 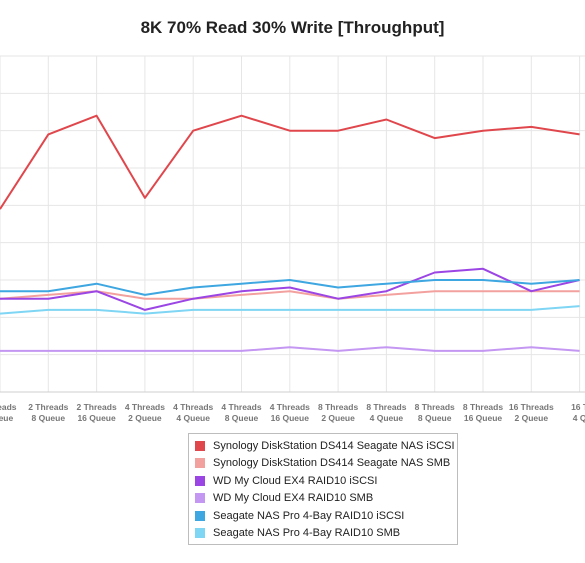 I want to click on x-tick-label: 4 Threads 4 Queue, so click(x=193, y=412).